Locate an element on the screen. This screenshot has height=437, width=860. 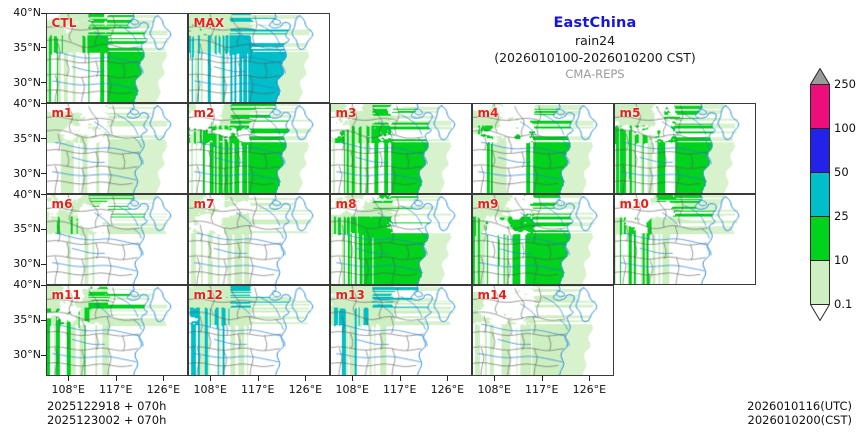
footer-init-line-1: 2025122918 + 070h is located at coordinates (107, 406).